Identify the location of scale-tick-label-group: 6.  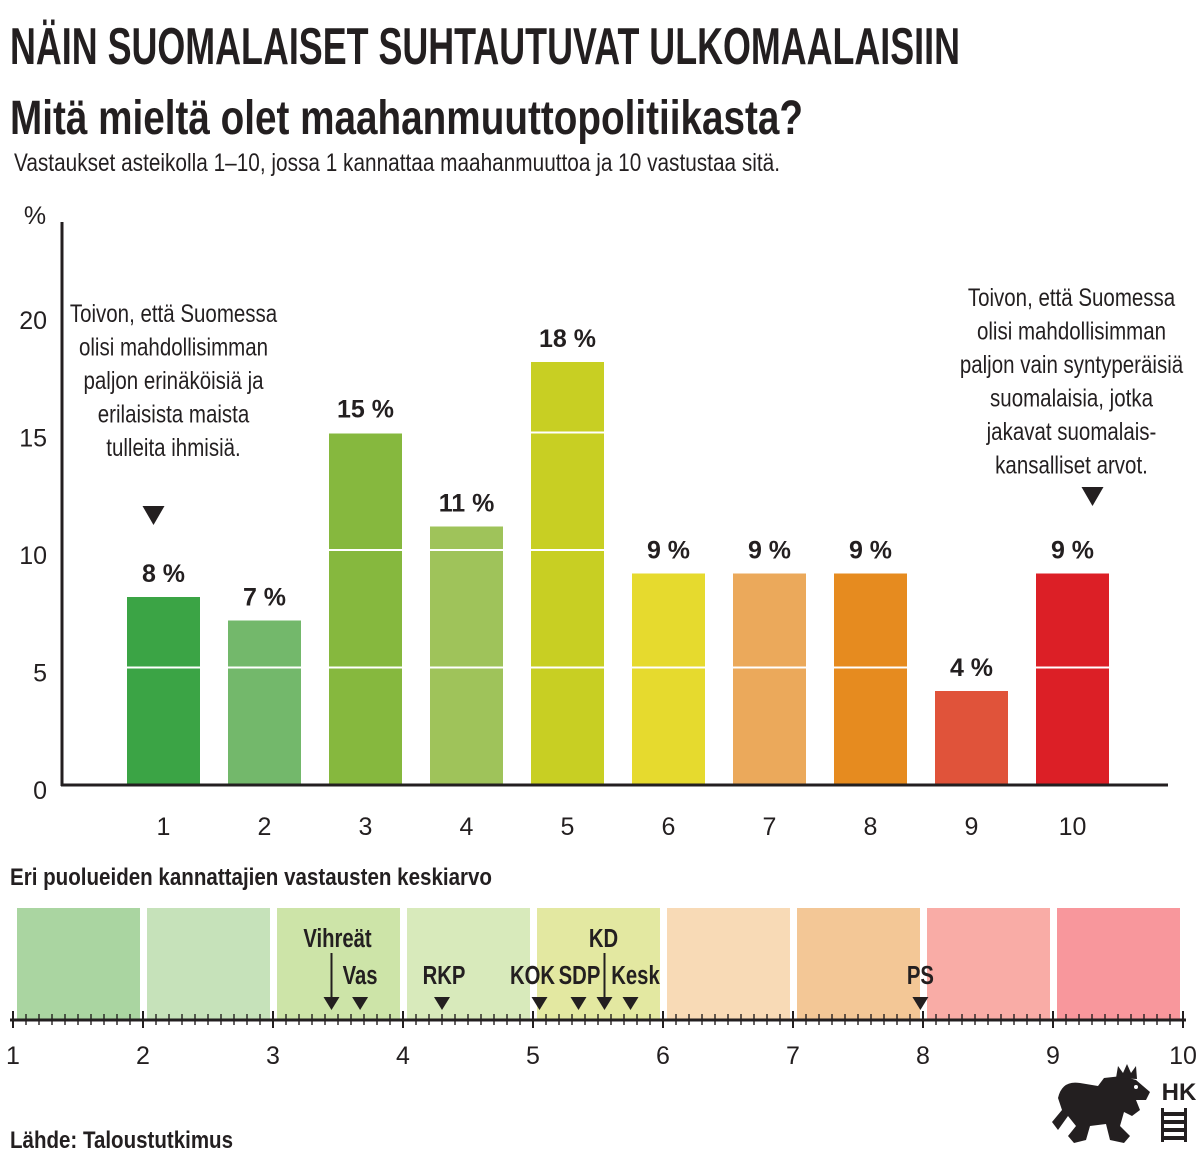
(663, 1056).